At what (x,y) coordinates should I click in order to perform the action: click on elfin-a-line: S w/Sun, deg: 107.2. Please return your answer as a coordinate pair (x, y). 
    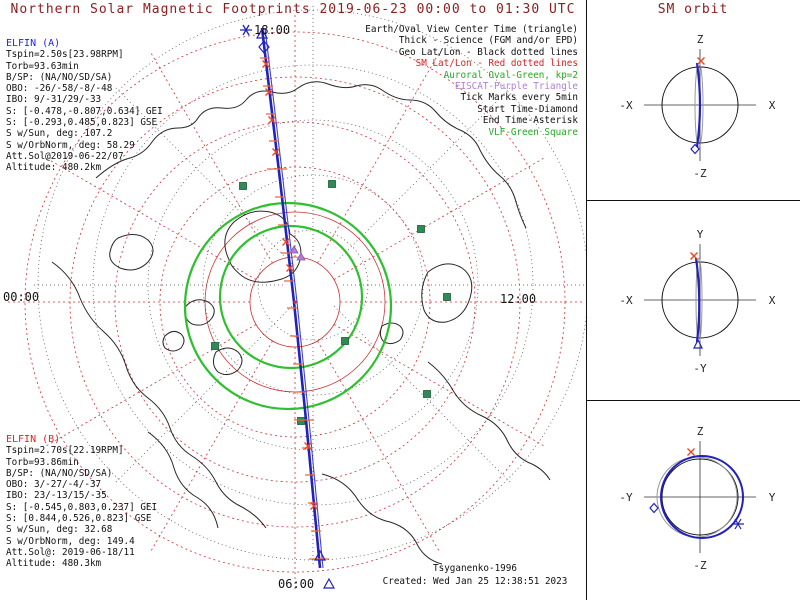
    Looking at the image, I should click on (59, 134).